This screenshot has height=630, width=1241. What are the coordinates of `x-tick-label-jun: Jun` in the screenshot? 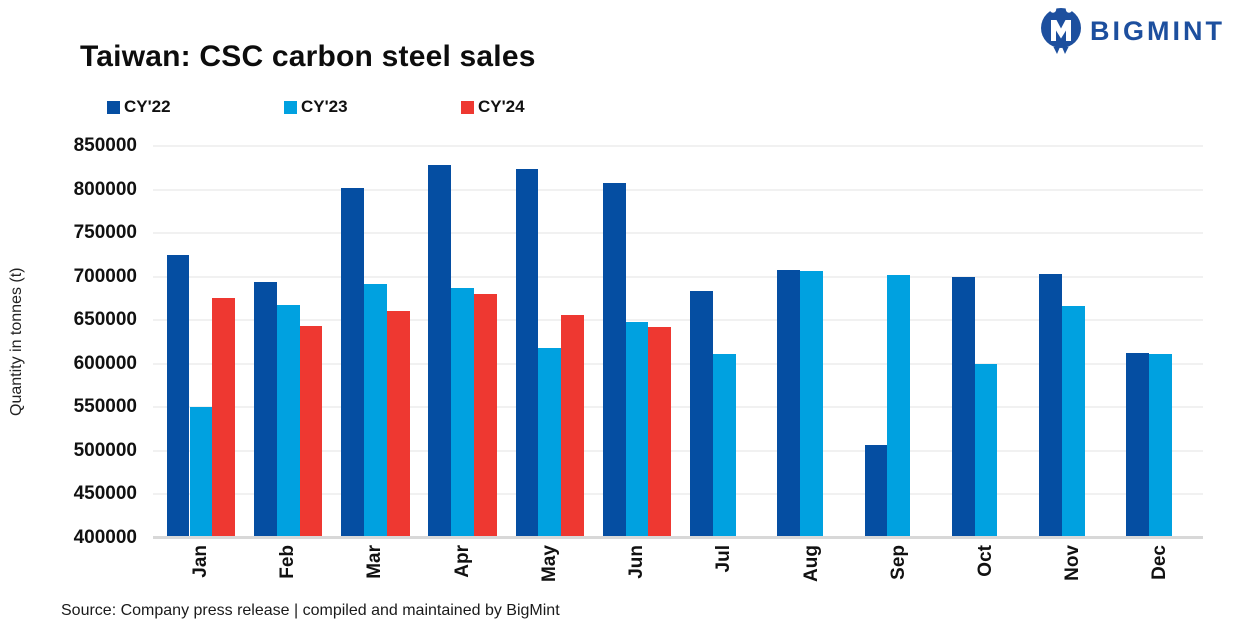 It's located at (637, 562).